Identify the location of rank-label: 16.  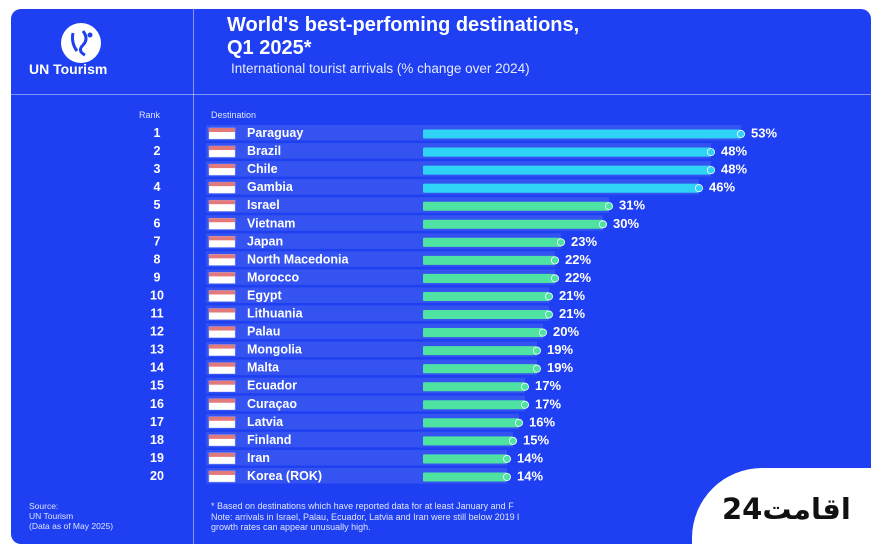
(157, 404).